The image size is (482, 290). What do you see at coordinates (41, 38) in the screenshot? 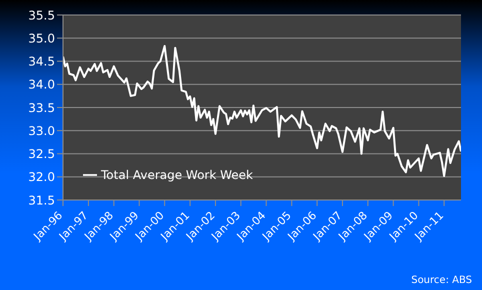
I see `y-tick-label: 35.0` at bounding box center [41, 38].